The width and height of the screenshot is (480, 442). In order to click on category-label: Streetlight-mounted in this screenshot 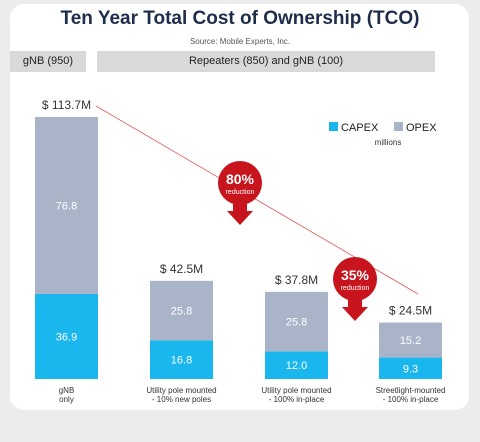, I will do `click(411, 390)`.